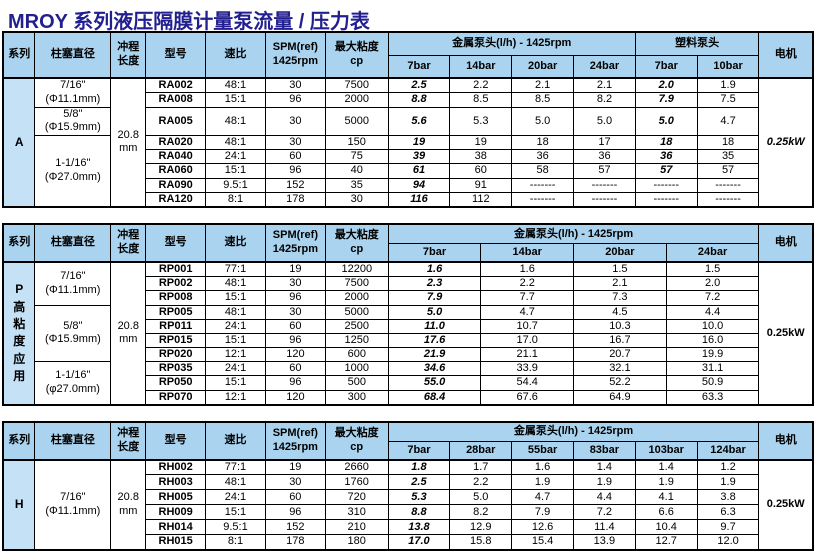 This screenshot has height=554, width=814. What do you see at coordinates (356, 185) in the screenshot?
I see `viscosity-cell: 35` at bounding box center [356, 185].